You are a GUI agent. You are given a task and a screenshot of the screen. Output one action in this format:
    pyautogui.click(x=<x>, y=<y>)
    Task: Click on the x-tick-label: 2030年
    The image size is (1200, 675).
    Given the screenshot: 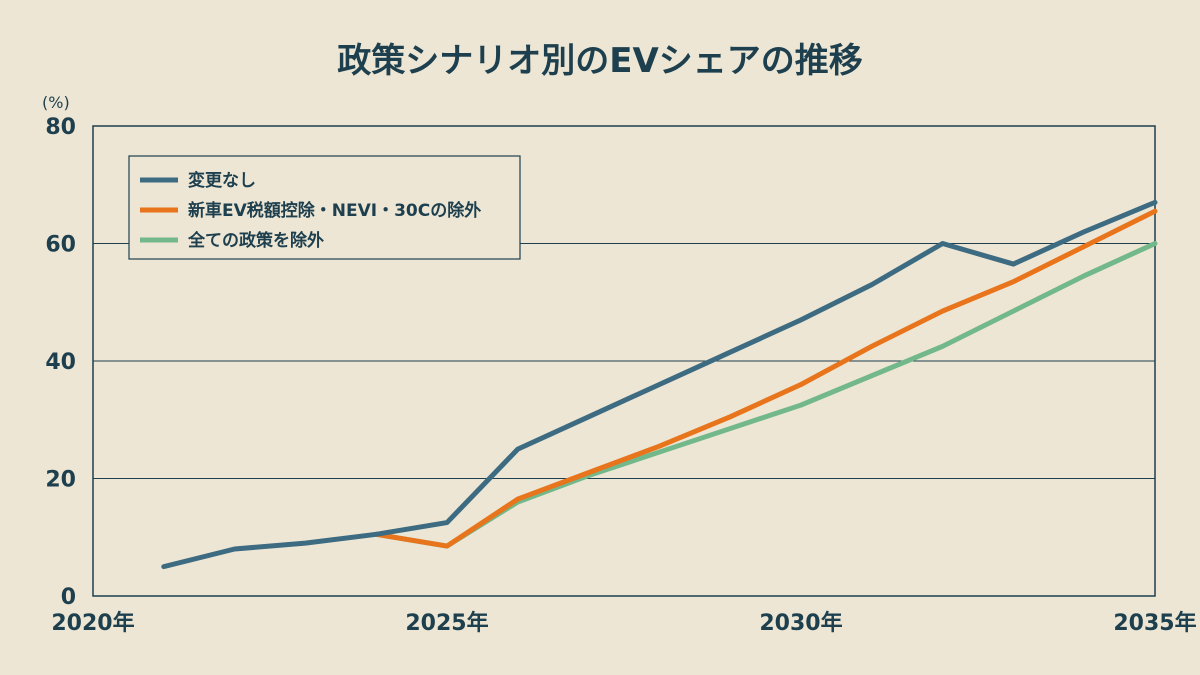 What is the action you would take?
    pyautogui.click(x=800, y=623)
    